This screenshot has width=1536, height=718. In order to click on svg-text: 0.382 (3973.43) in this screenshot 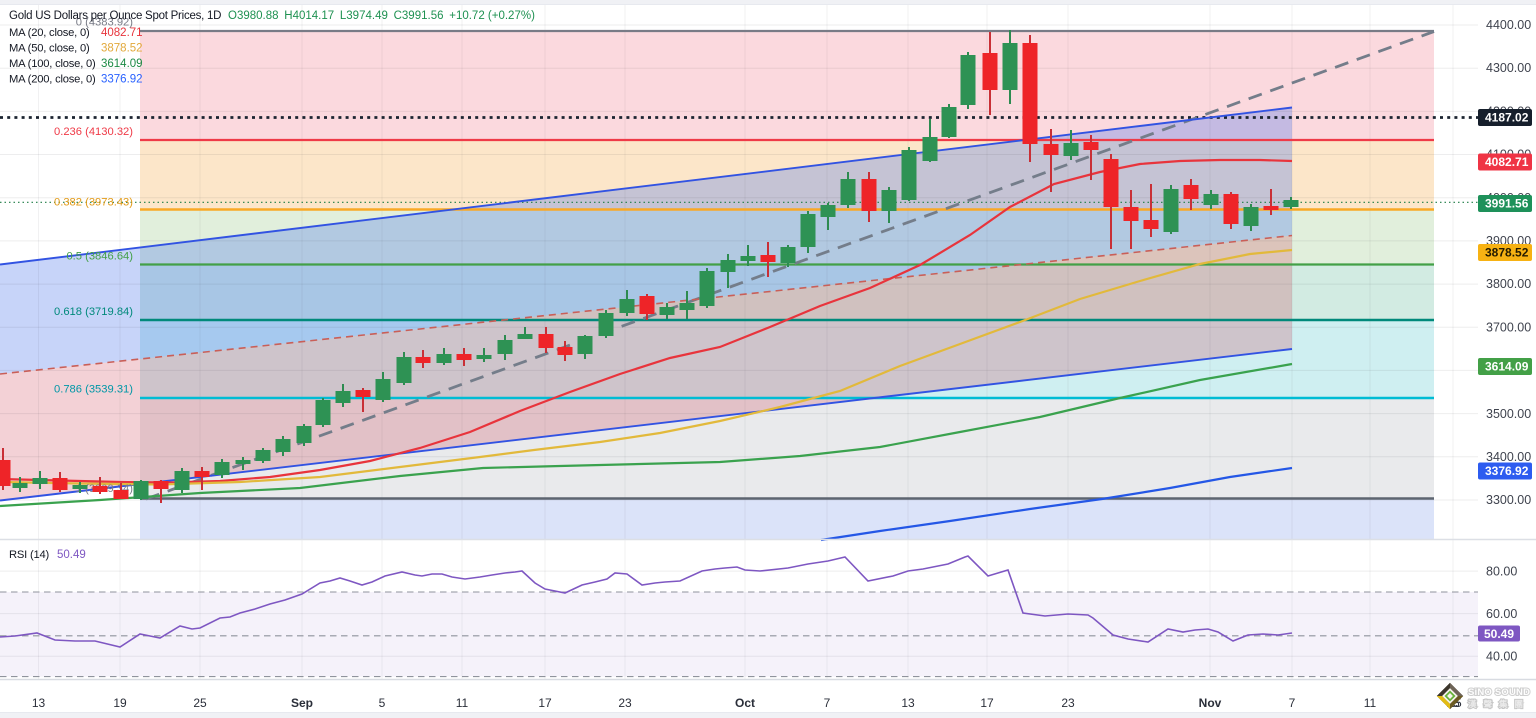, I will do `click(93, 203)`.